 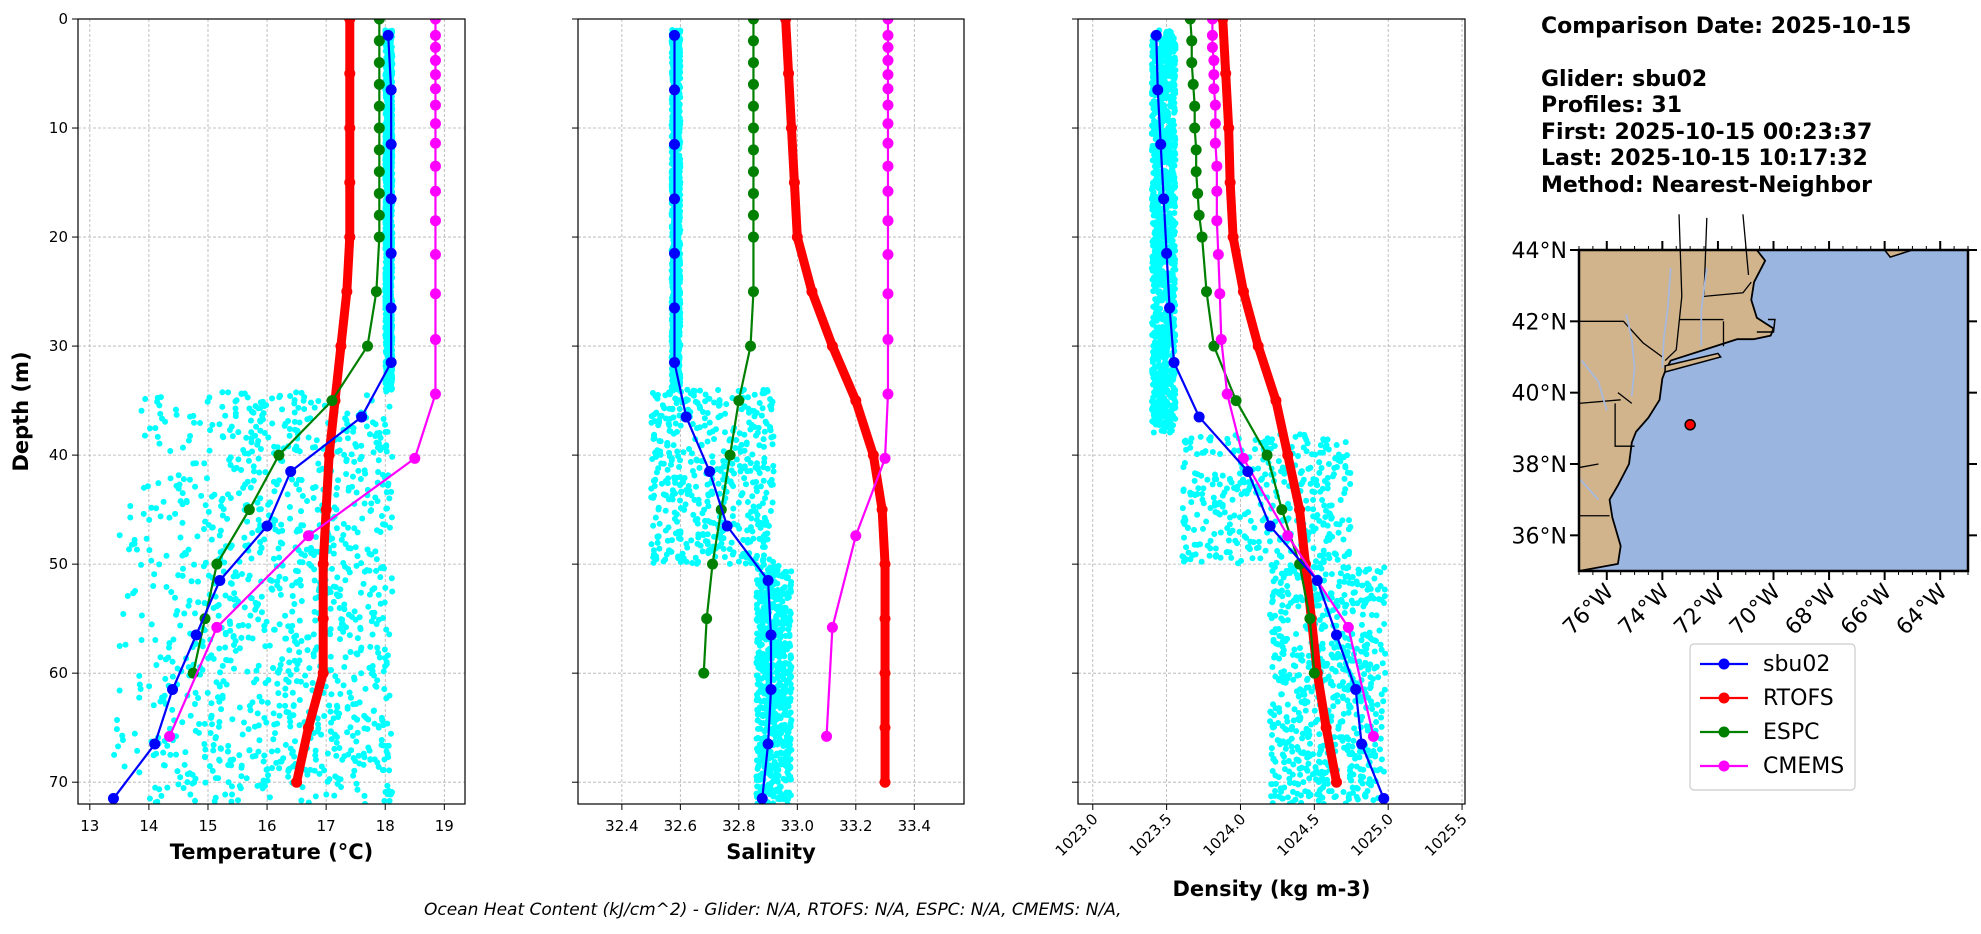 What do you see at coordinates (89, 826) in the screenshot?
I see `x-tick-label: 13` at bounding box center [89, 826].